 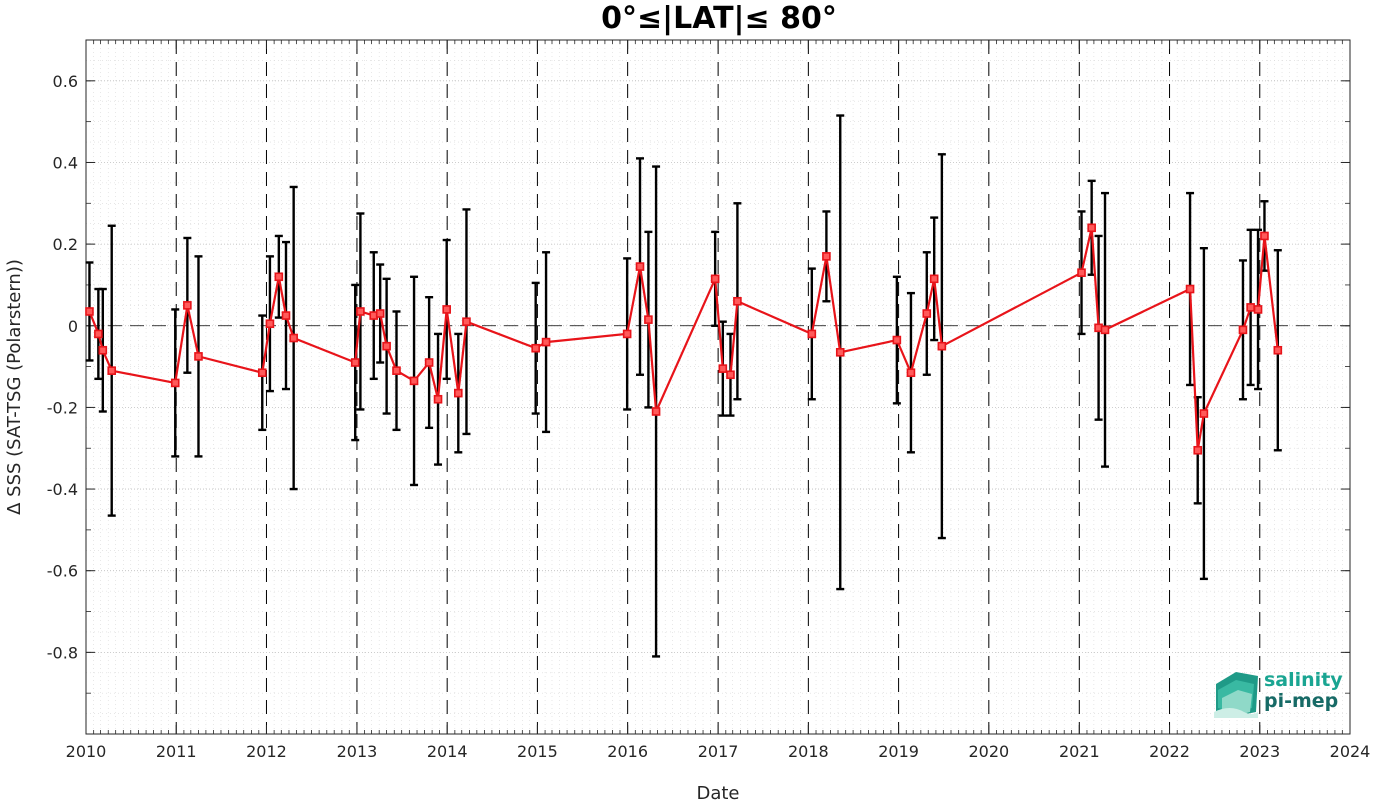 I want to click on y-tick-label: 0, so click(x=73, y=326).